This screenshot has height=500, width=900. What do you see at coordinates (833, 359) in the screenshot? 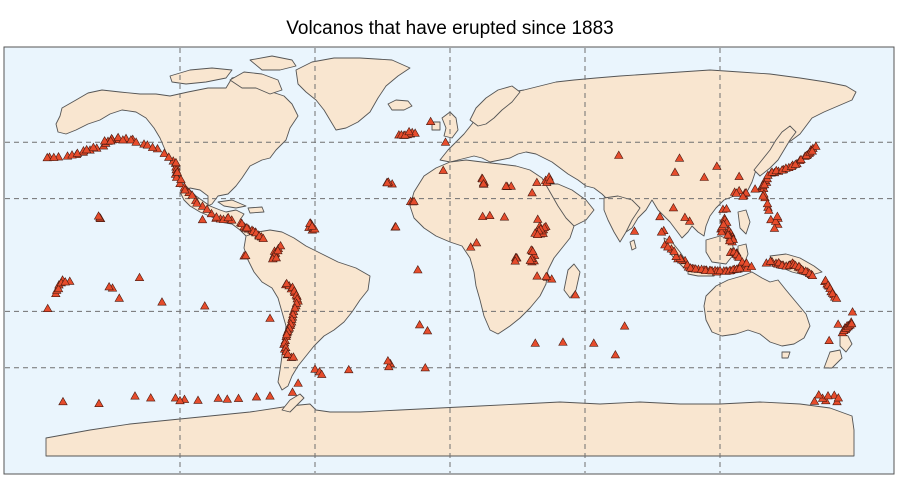
I see `island-new-zealand-south` at bounding box center [833, 359].